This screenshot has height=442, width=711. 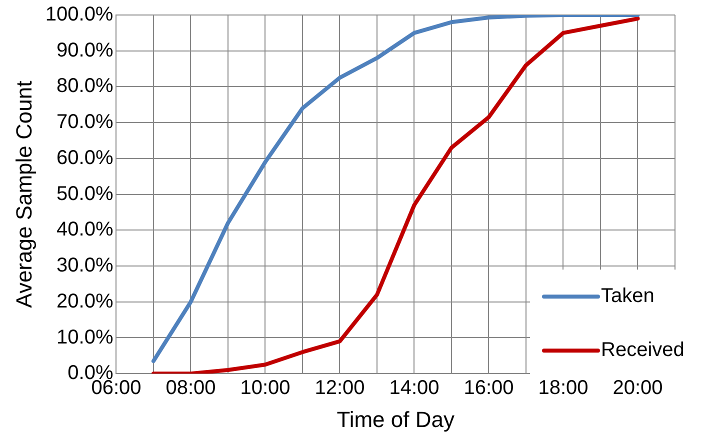 I want to click on x-tick-label: 14:00, so click(x=414, y=388).